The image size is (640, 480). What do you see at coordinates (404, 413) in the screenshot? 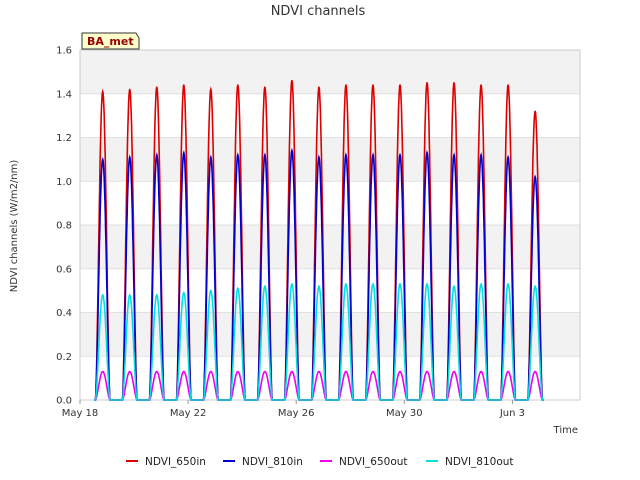
I see `x-tick-label: May 30` at bounding box center [404, 413].